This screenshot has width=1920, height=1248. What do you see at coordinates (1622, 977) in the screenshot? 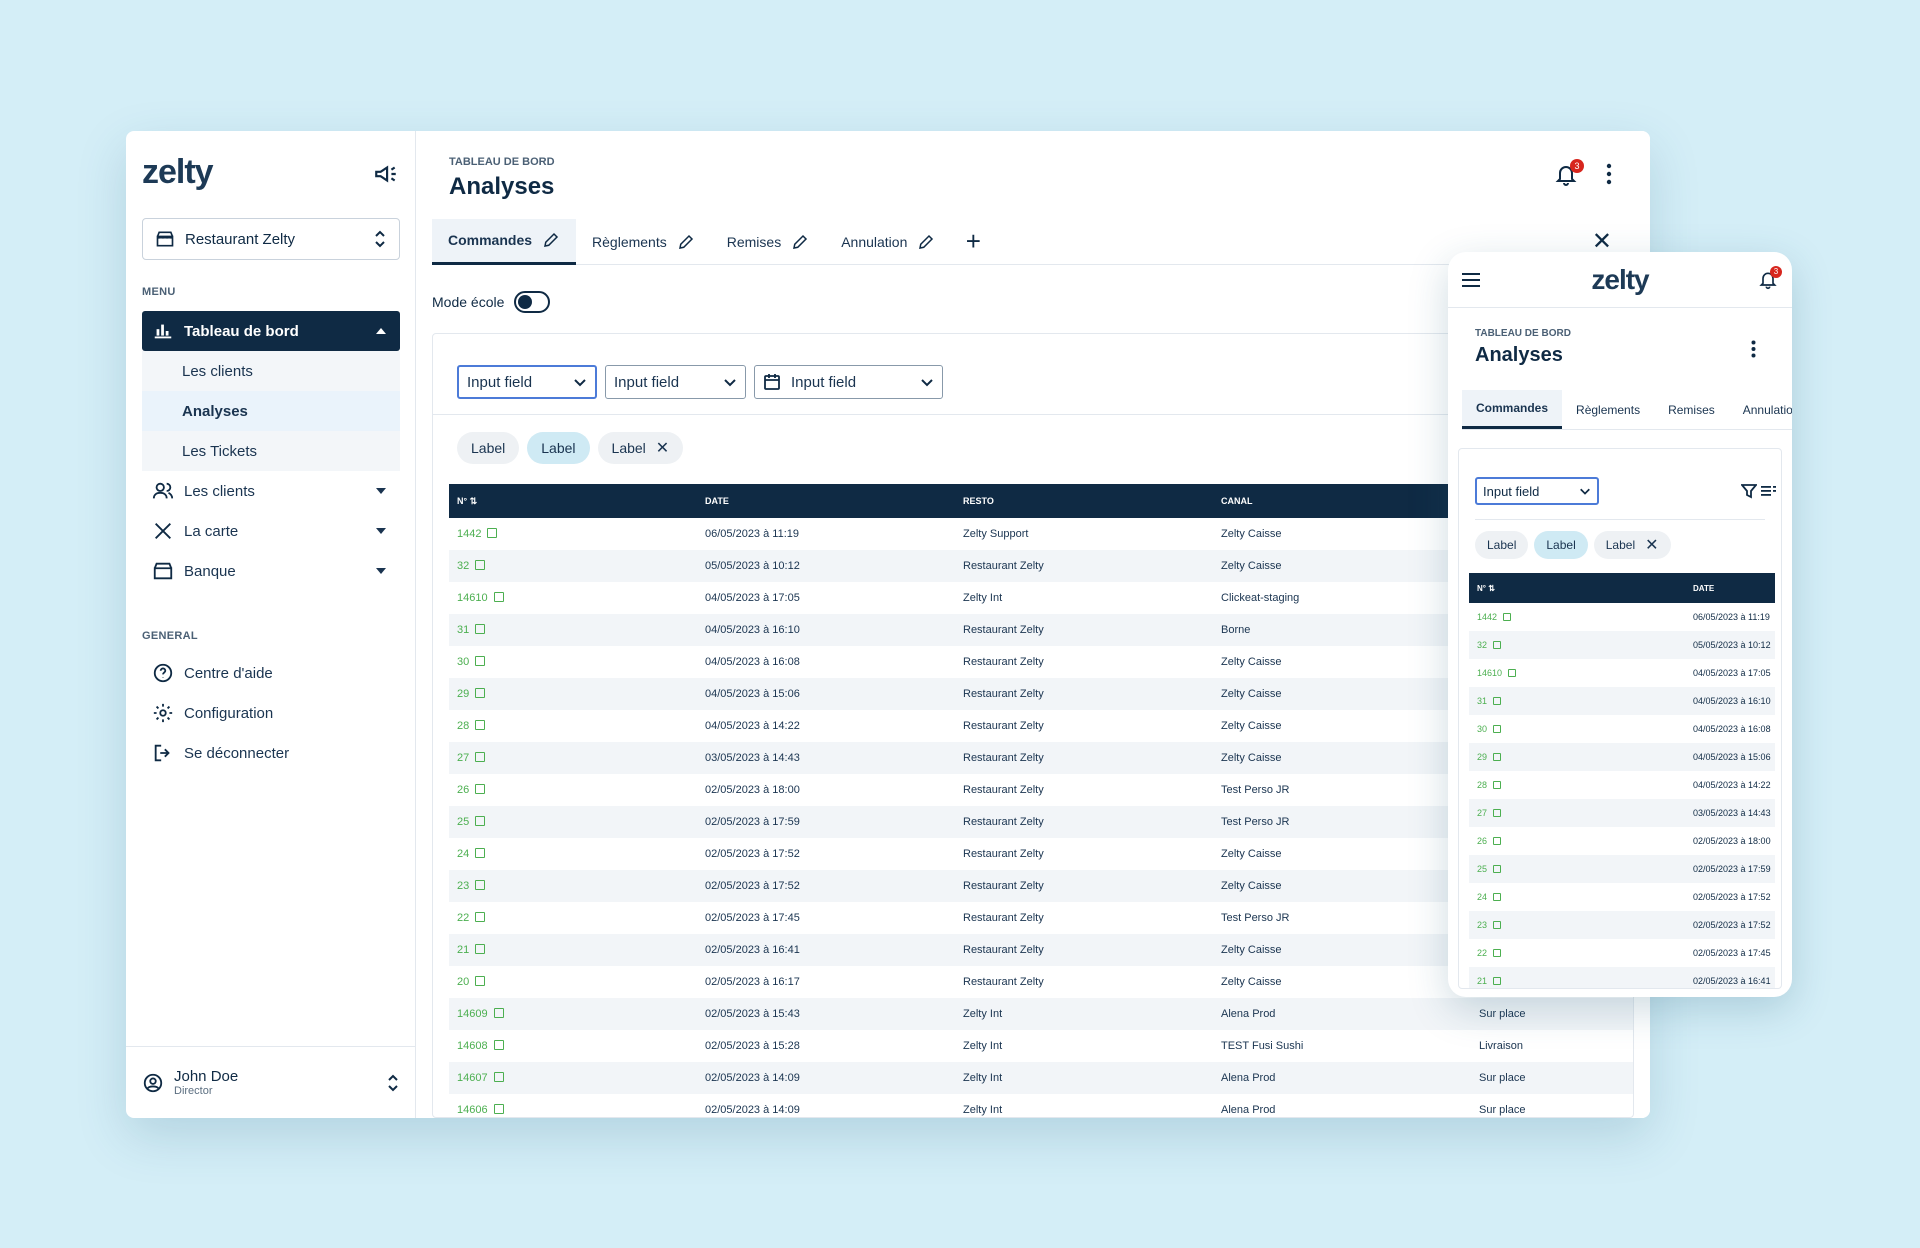
I see `table-row: 21 02/05/2023 à 16:41` at bounding box center [1622, 977].